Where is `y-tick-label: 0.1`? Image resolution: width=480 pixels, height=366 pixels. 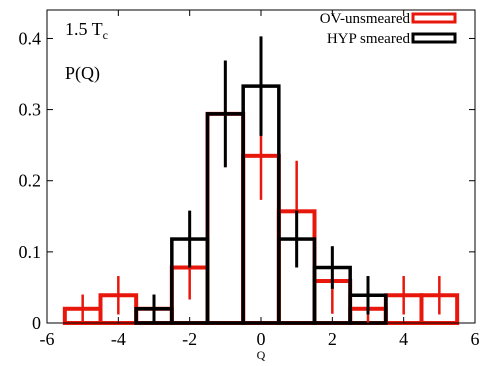
y-tick-label: 0.1 is located at coordinates (30, 252).